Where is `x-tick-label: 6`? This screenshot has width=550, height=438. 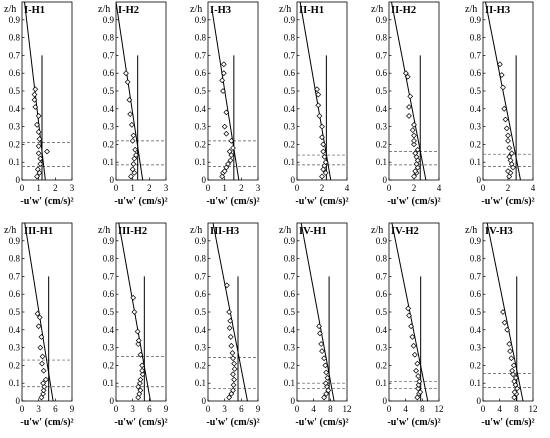
x-tick-label: 6 is located at coordinates (149, 409).